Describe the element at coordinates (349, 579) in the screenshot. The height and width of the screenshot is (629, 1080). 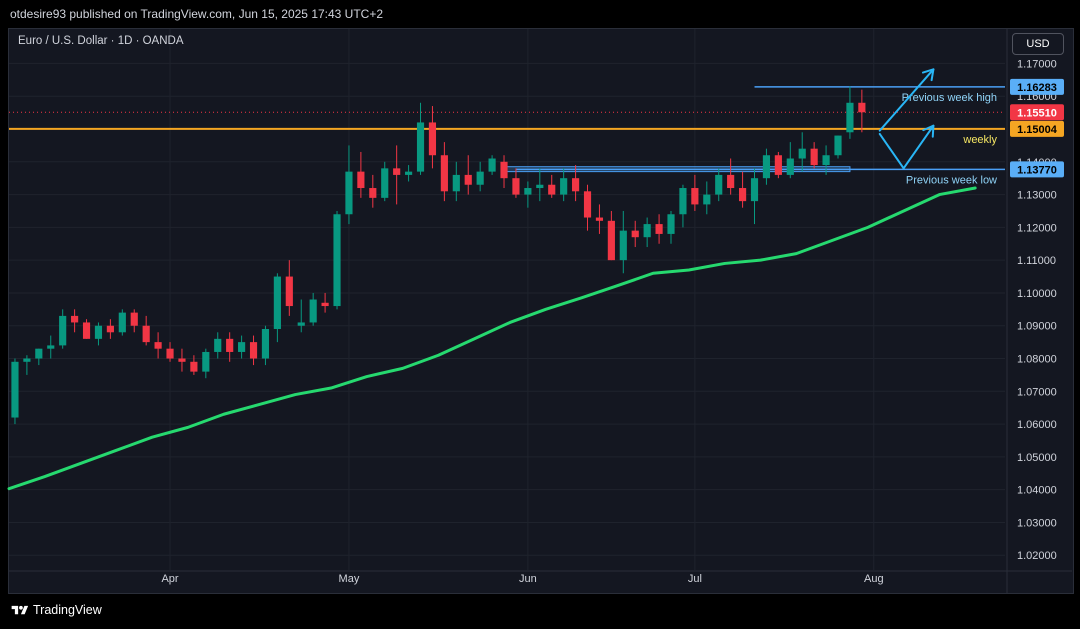
I see `time-tick-label: May` at that location.